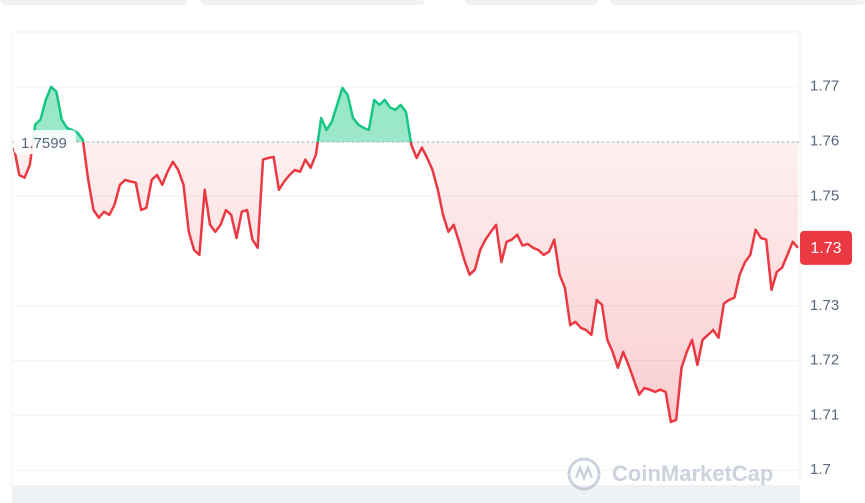  What do you see at coordinates (824, 86) in the screenshot?
I see `y-tick-label: 1.77` at bounding box center [824, 86].